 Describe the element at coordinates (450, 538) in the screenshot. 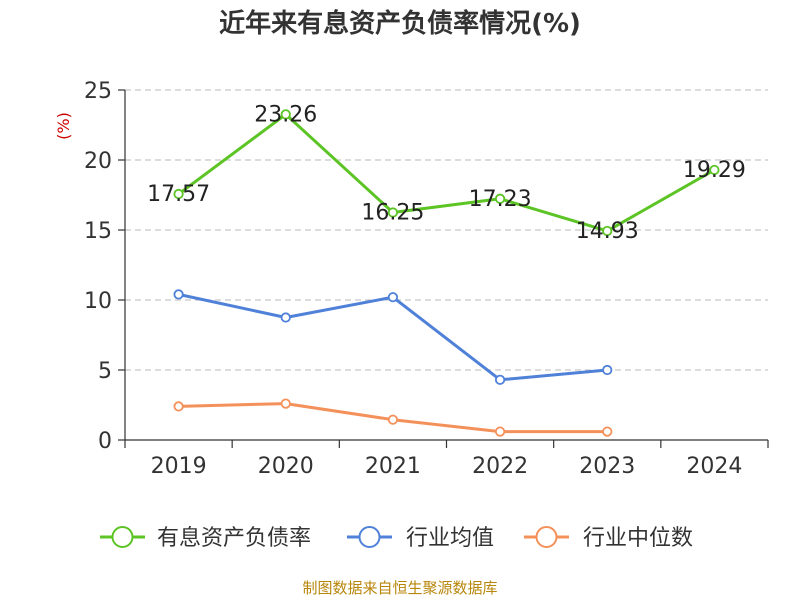

I see `legend-label: 行业均值` at that location.